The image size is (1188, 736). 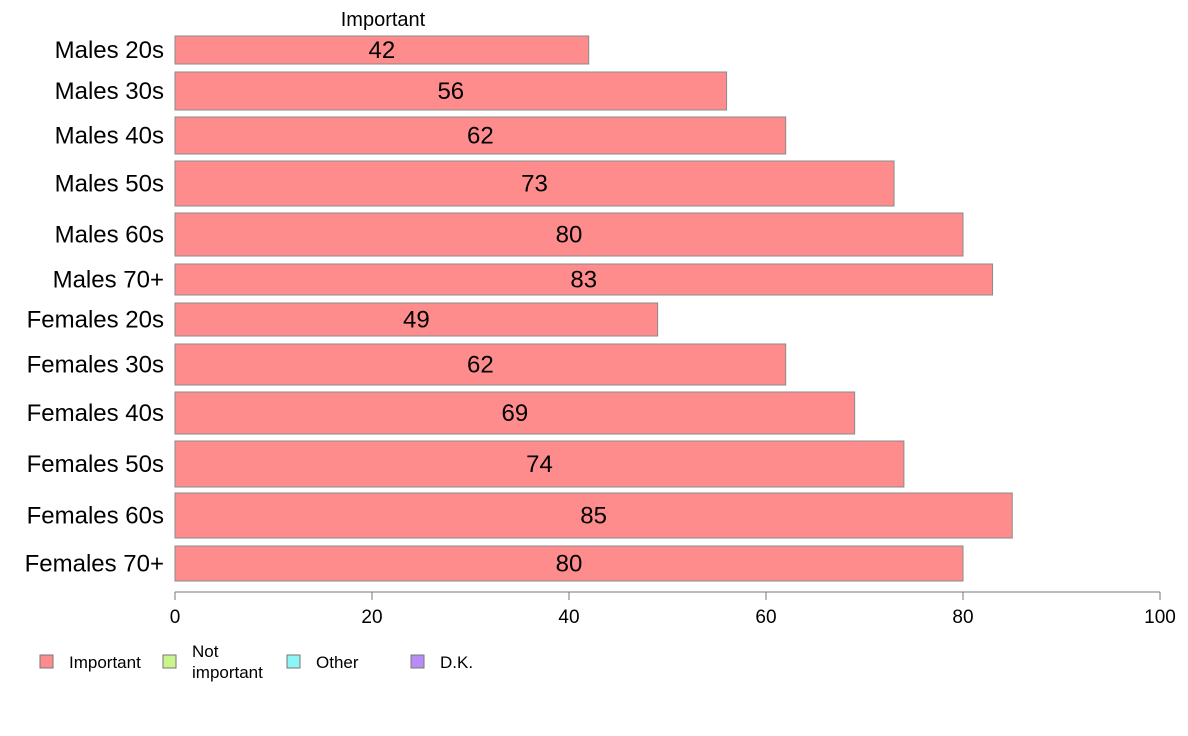 I want to click on x-tick-label: 0, so click(x=175, y=617).